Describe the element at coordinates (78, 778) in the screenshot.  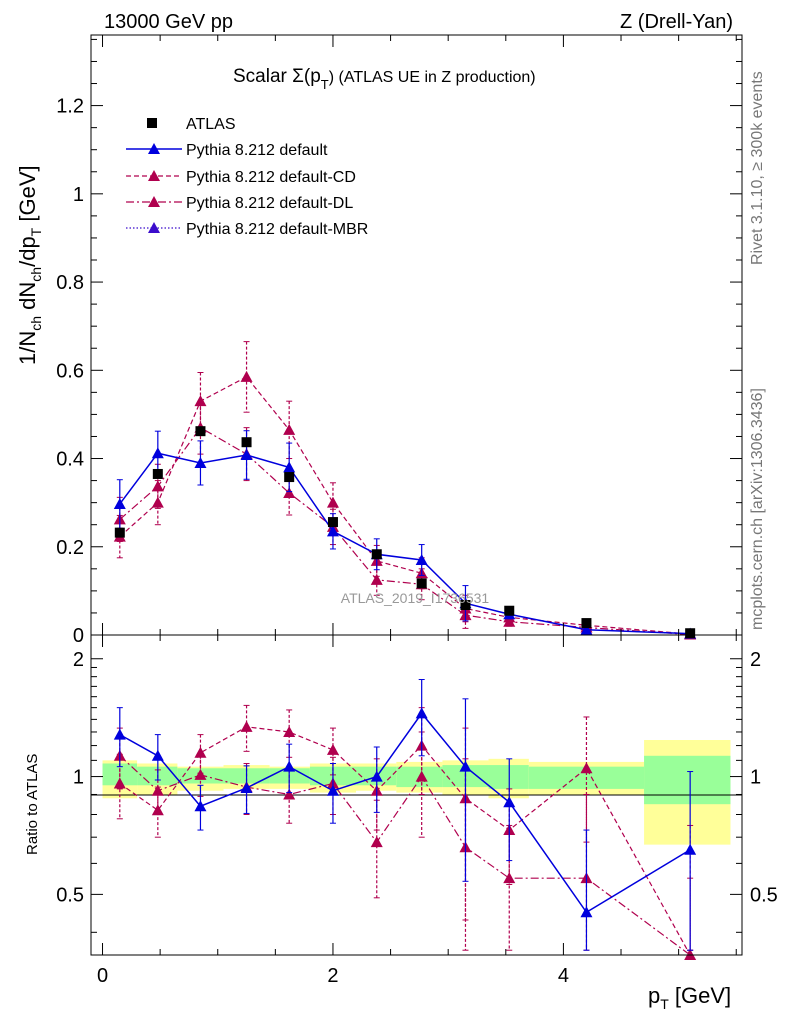
I see `ratio-ytick-label-1: 1` at that location.